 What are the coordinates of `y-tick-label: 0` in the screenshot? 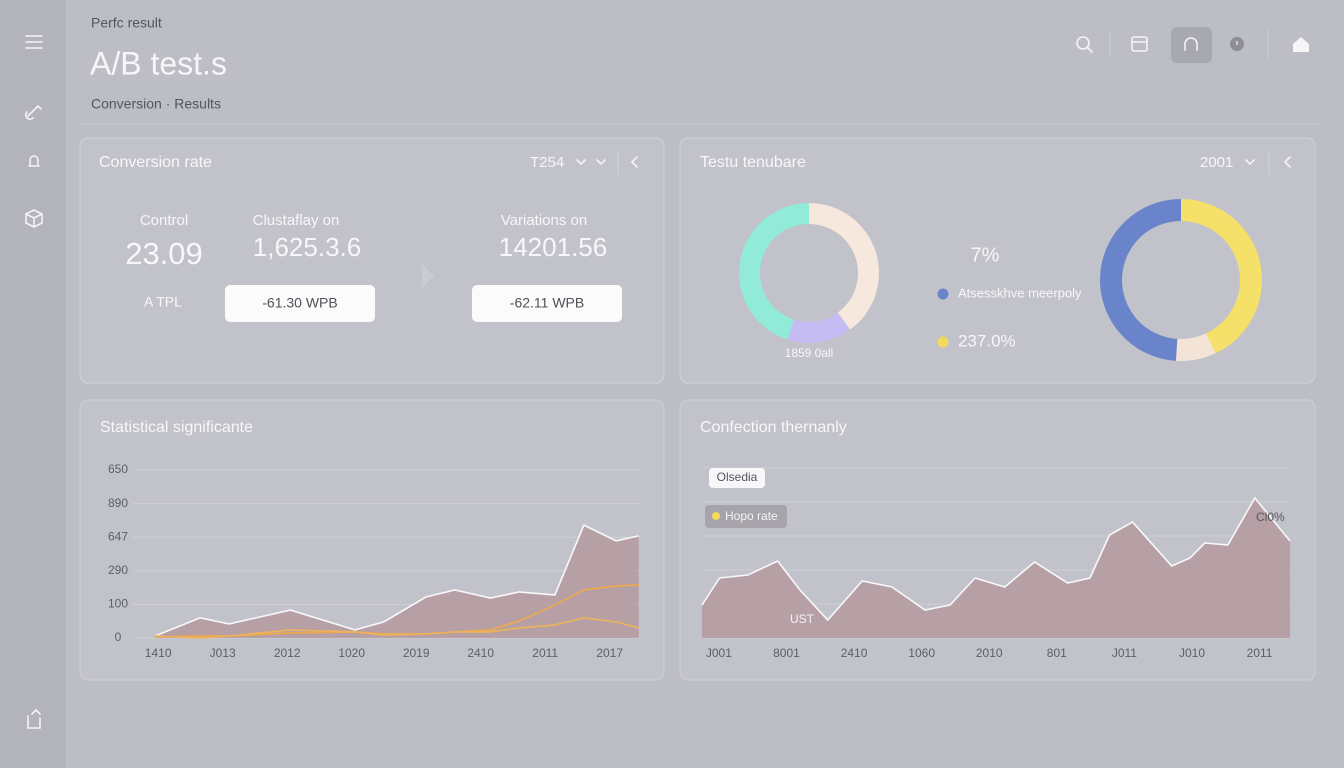 It's located at (118, 637).